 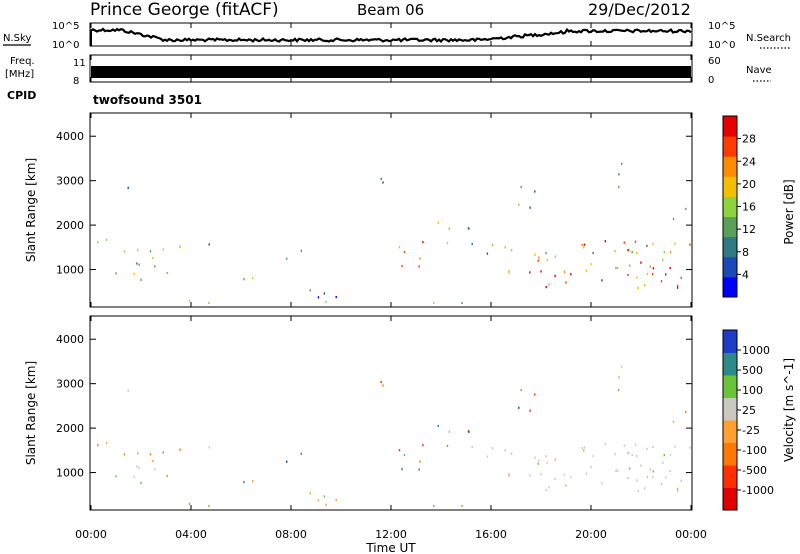 What do you see at coordinates (70, 384) in the screenshot?
I see `y-tick-label: 3000` at bounding box center [70, 384].